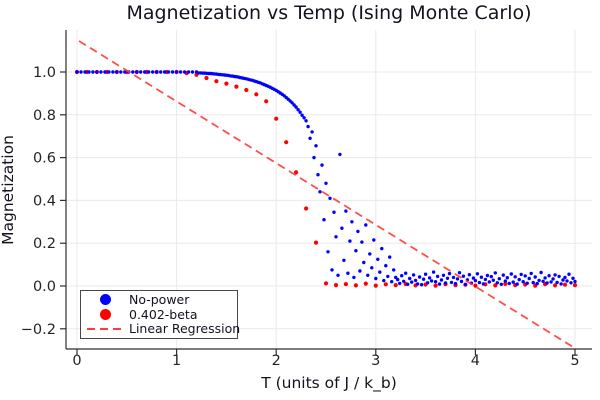 The height and width of the screenshot is (400, 600). Describe the element at coordinates (44, 201) in the screenshot. I see `y-tick-label: 0.4` at that location.